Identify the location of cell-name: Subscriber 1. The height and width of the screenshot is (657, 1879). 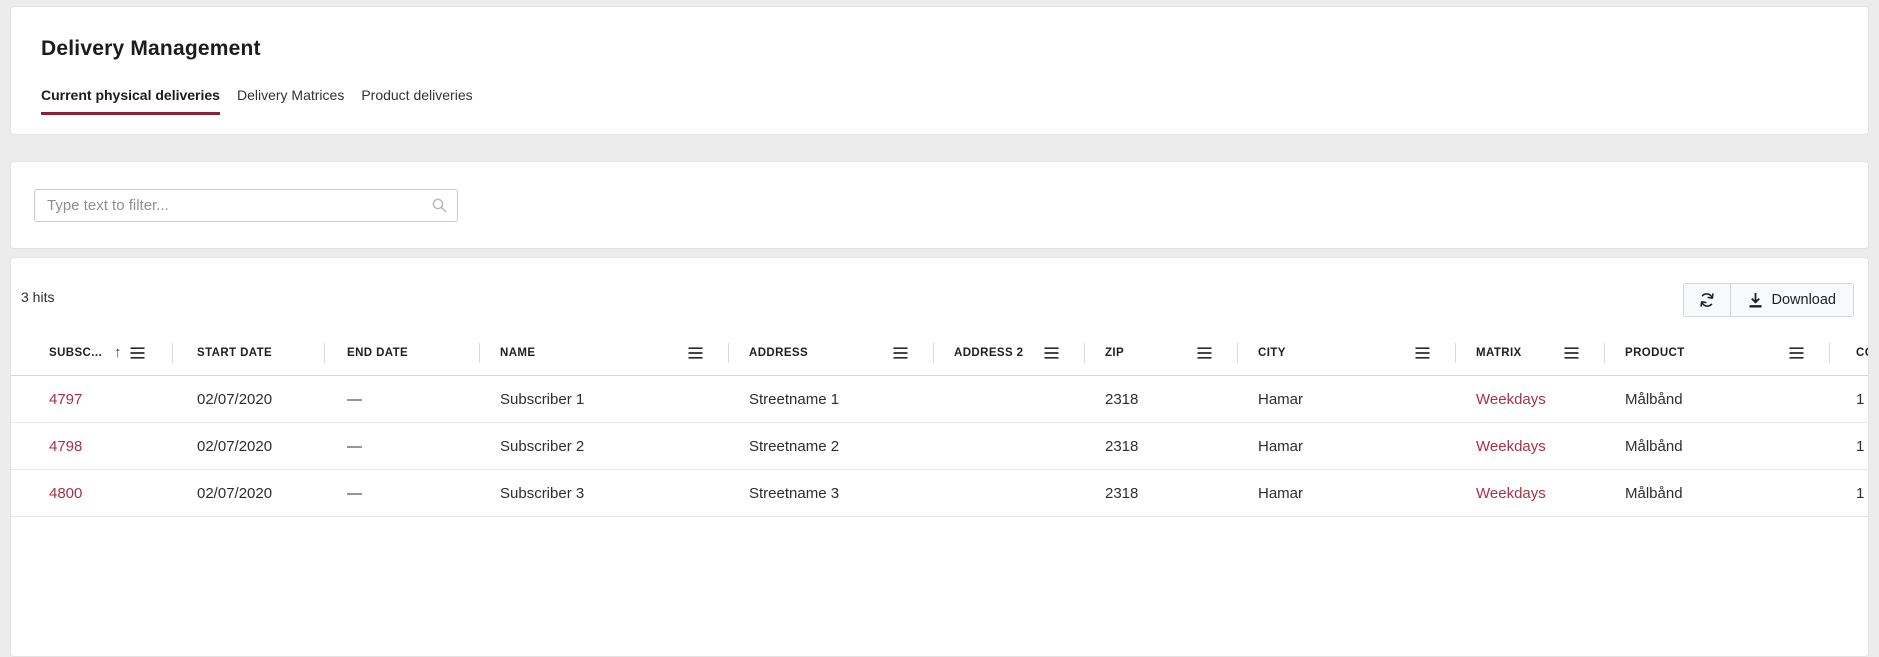
(542, 399).